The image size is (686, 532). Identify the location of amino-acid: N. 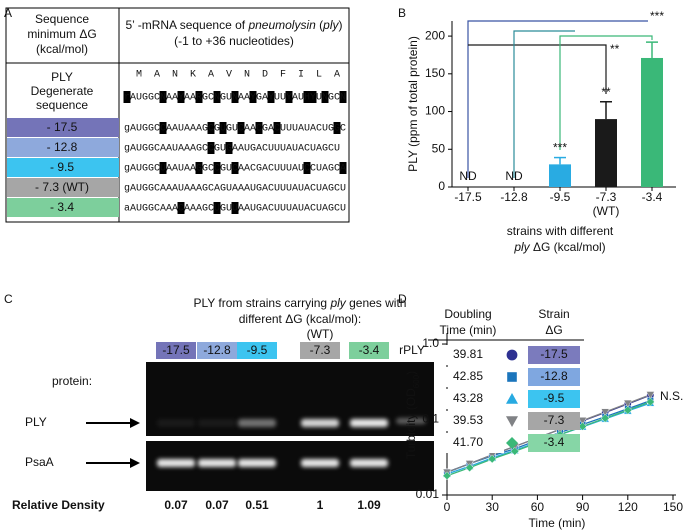
(175, 75).